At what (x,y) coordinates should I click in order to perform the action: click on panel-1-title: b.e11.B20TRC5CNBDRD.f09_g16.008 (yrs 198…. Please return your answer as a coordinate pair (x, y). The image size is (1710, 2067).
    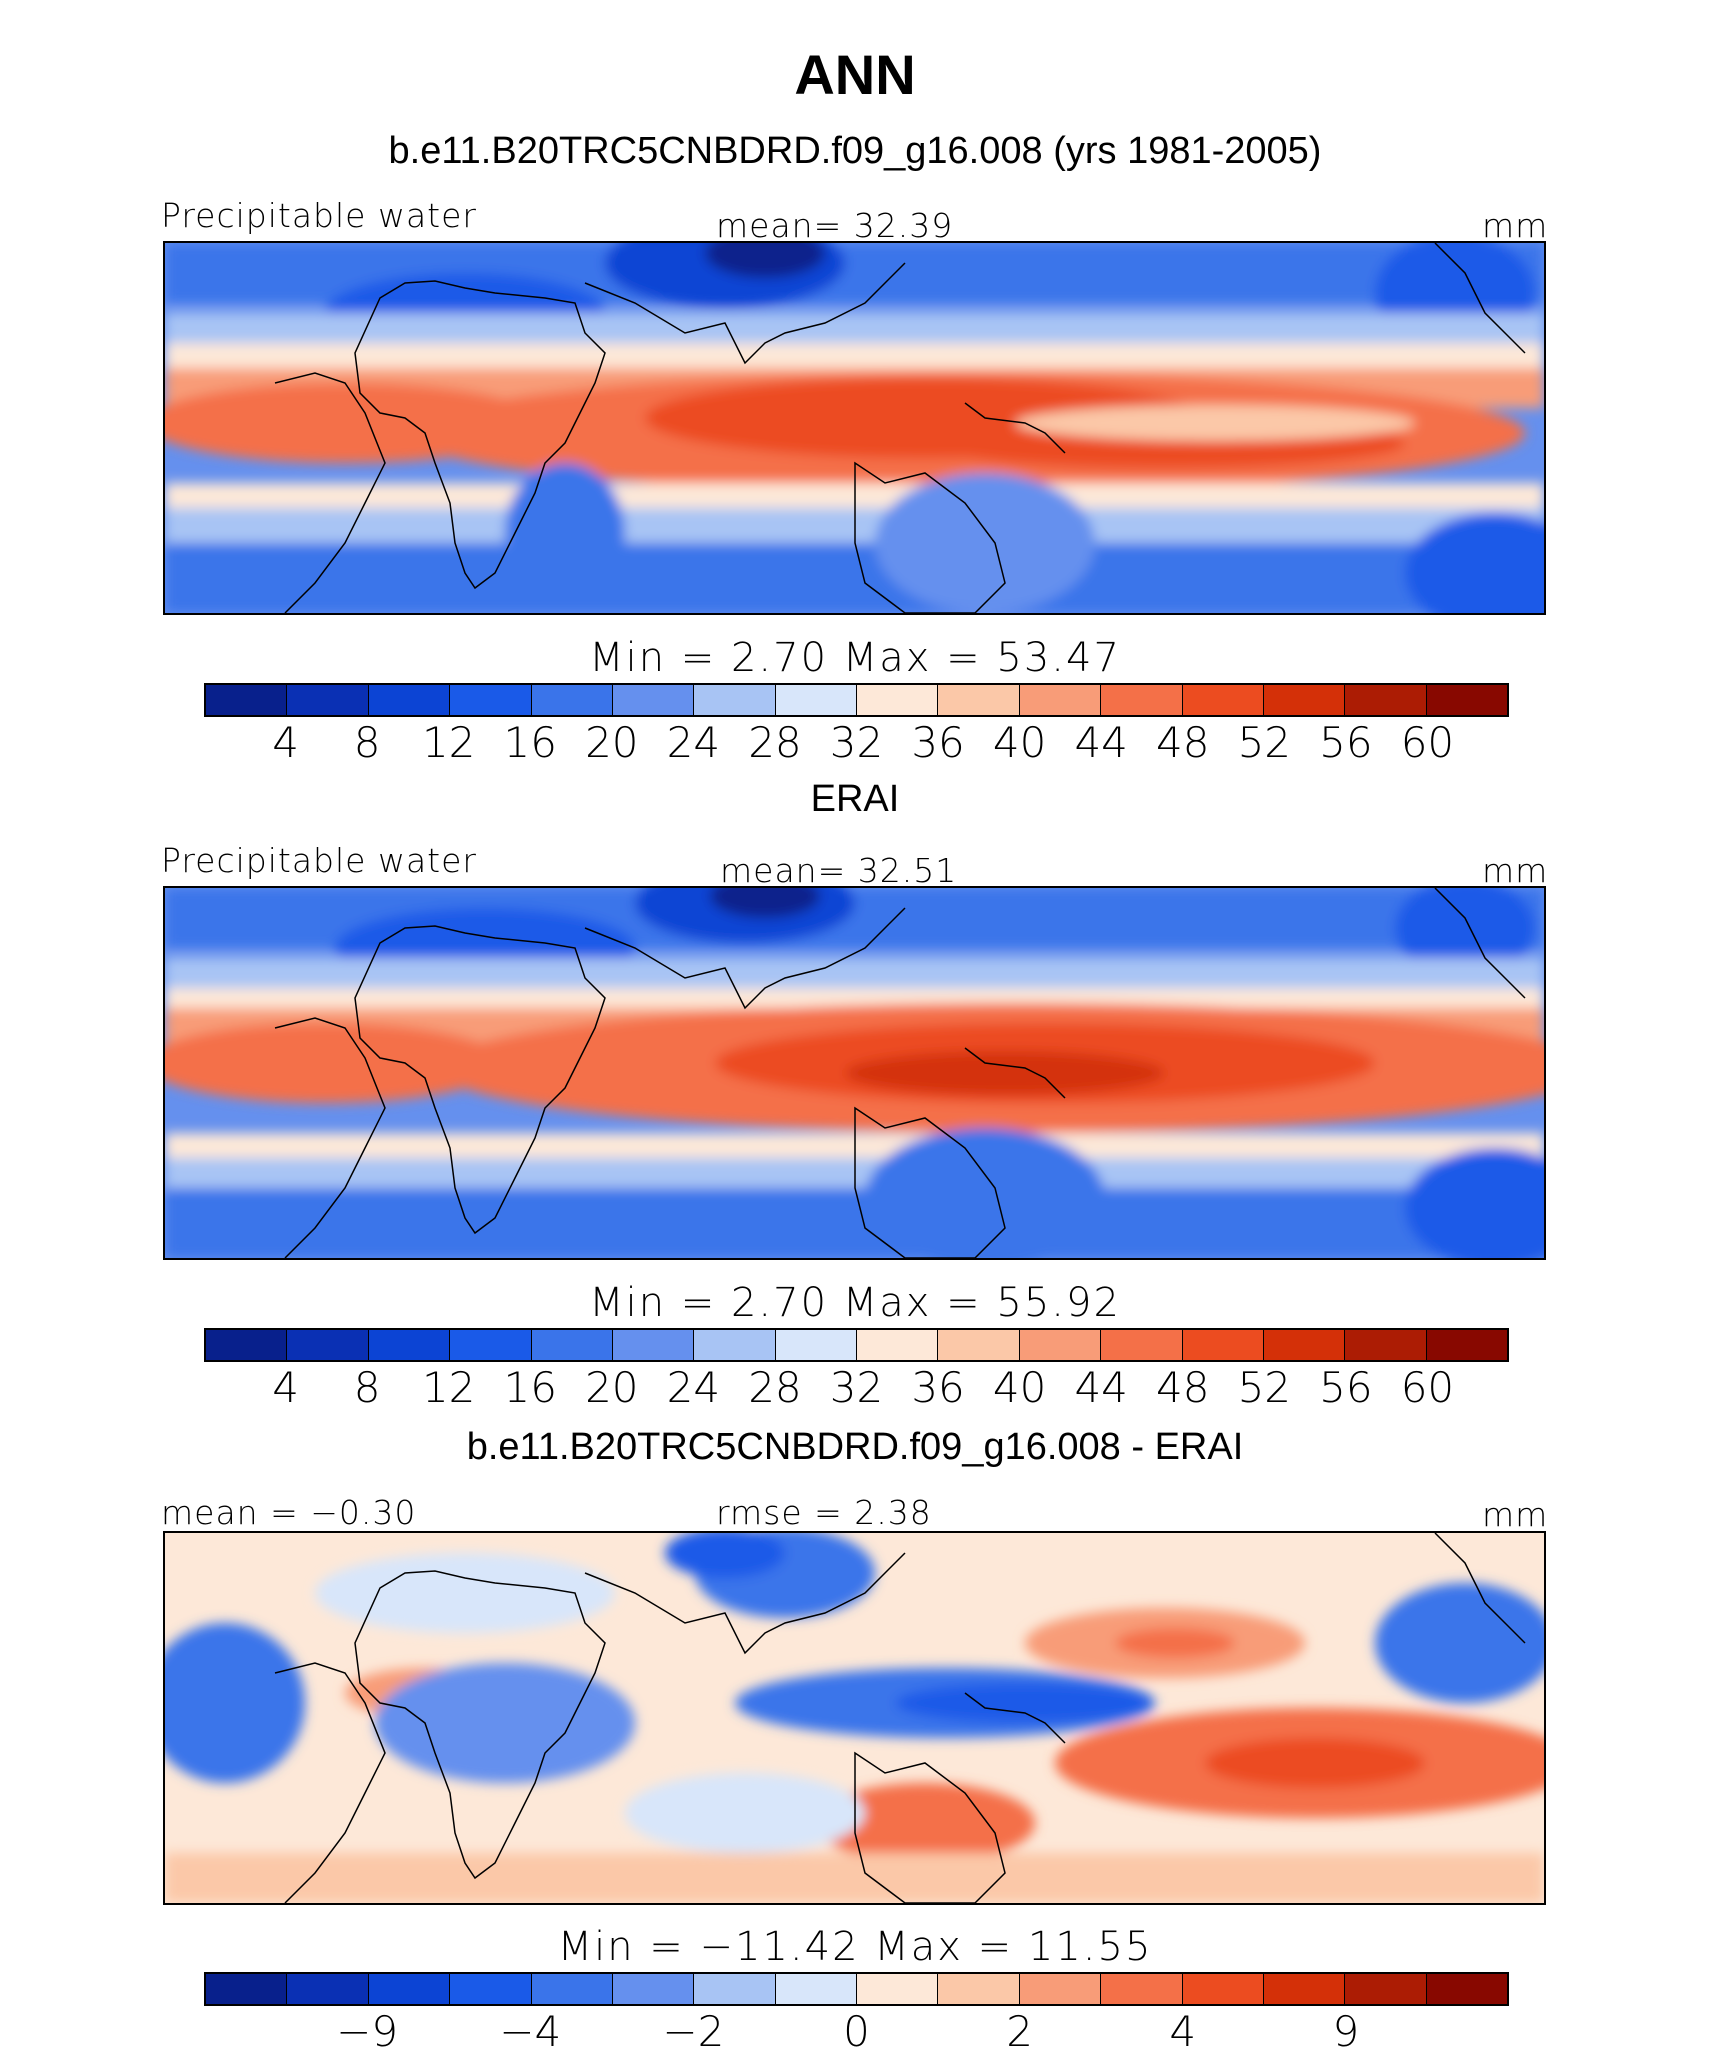
    Looking at the image, I should click on (855, 151).